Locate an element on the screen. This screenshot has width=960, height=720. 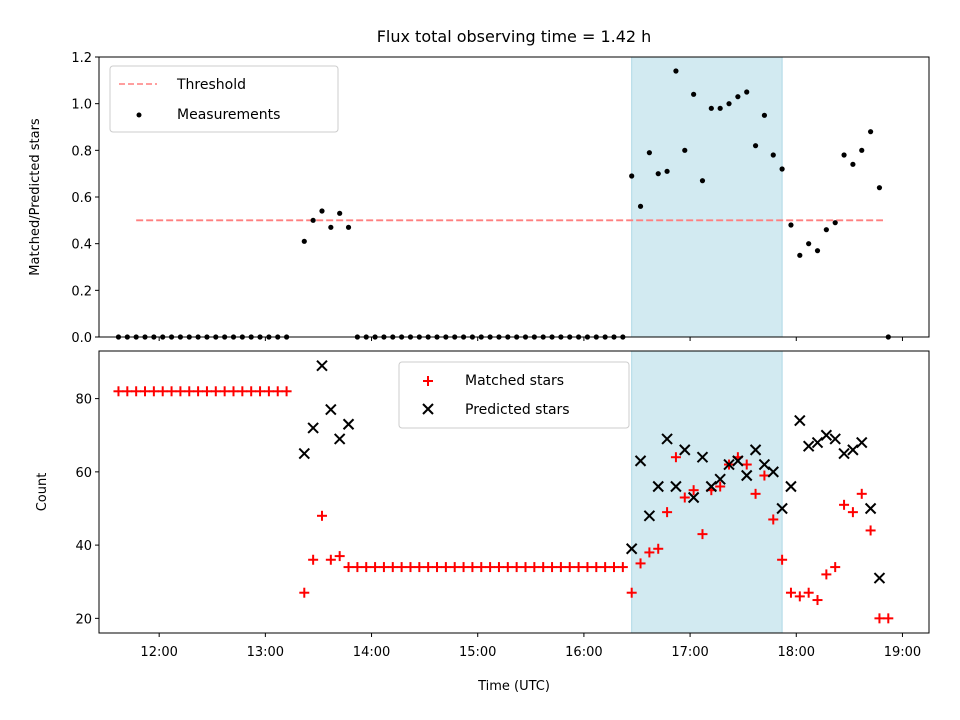
measurements-legend-label: Measurements is located at coordinates (228, 115).